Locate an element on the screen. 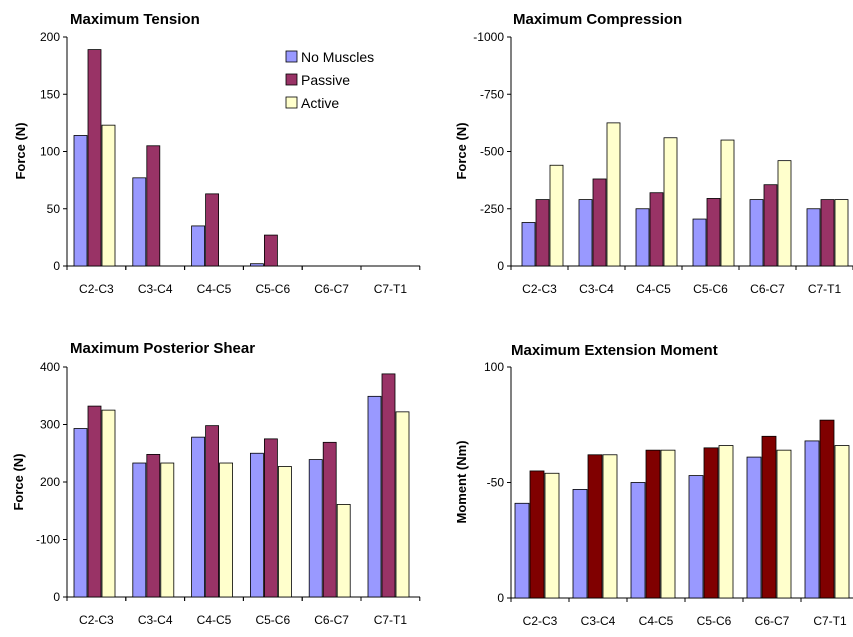 The width and height of the screenshot is (853, 637). legend: No Muscles Passive Active is located at coordinates (329, 80).